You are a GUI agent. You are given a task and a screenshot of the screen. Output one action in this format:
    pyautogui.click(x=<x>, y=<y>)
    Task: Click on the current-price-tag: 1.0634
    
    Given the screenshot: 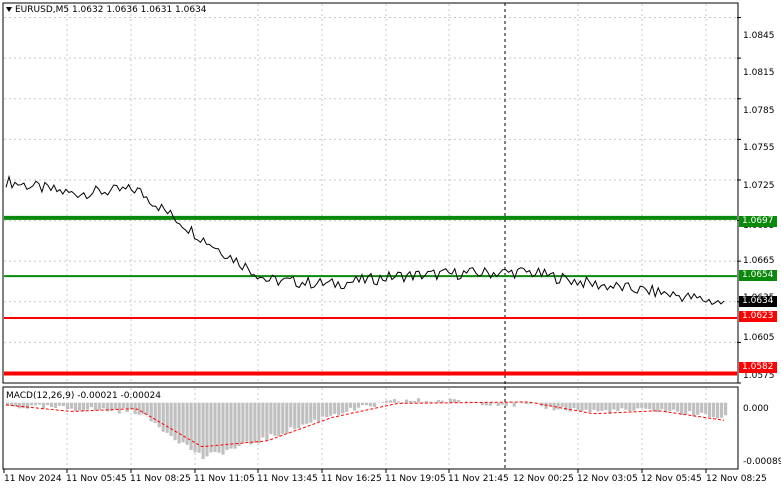 What is the action you would take?
    pyautogui.click(x=758, y=301)
    